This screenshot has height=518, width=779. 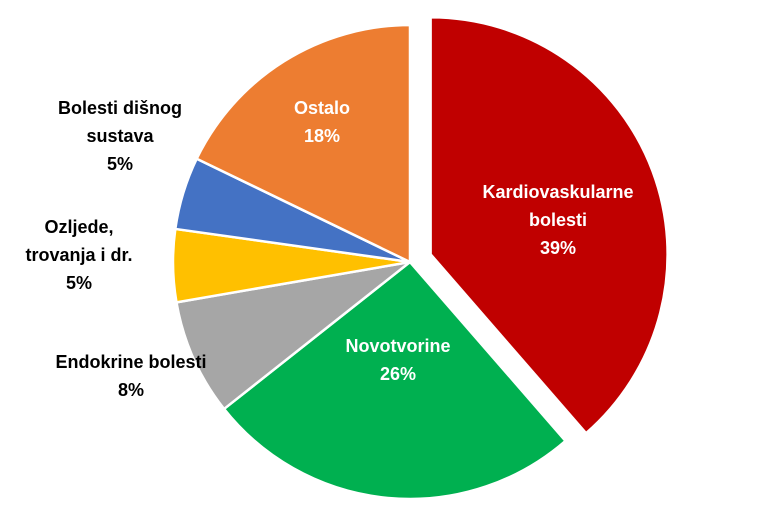 What do you see at coordinates (130, 376) in the screenshot?
I see `slice-label-3: Endokrine bolesti 8%` at bounding box center [130, 376].